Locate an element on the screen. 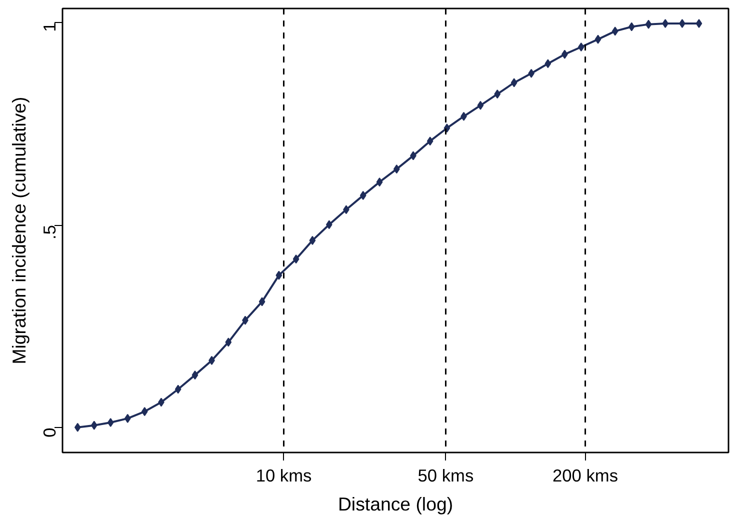 The height and width of the screenshot is (517, 736). x-tick-label: 10 kms is located at coordinates (284, 476).